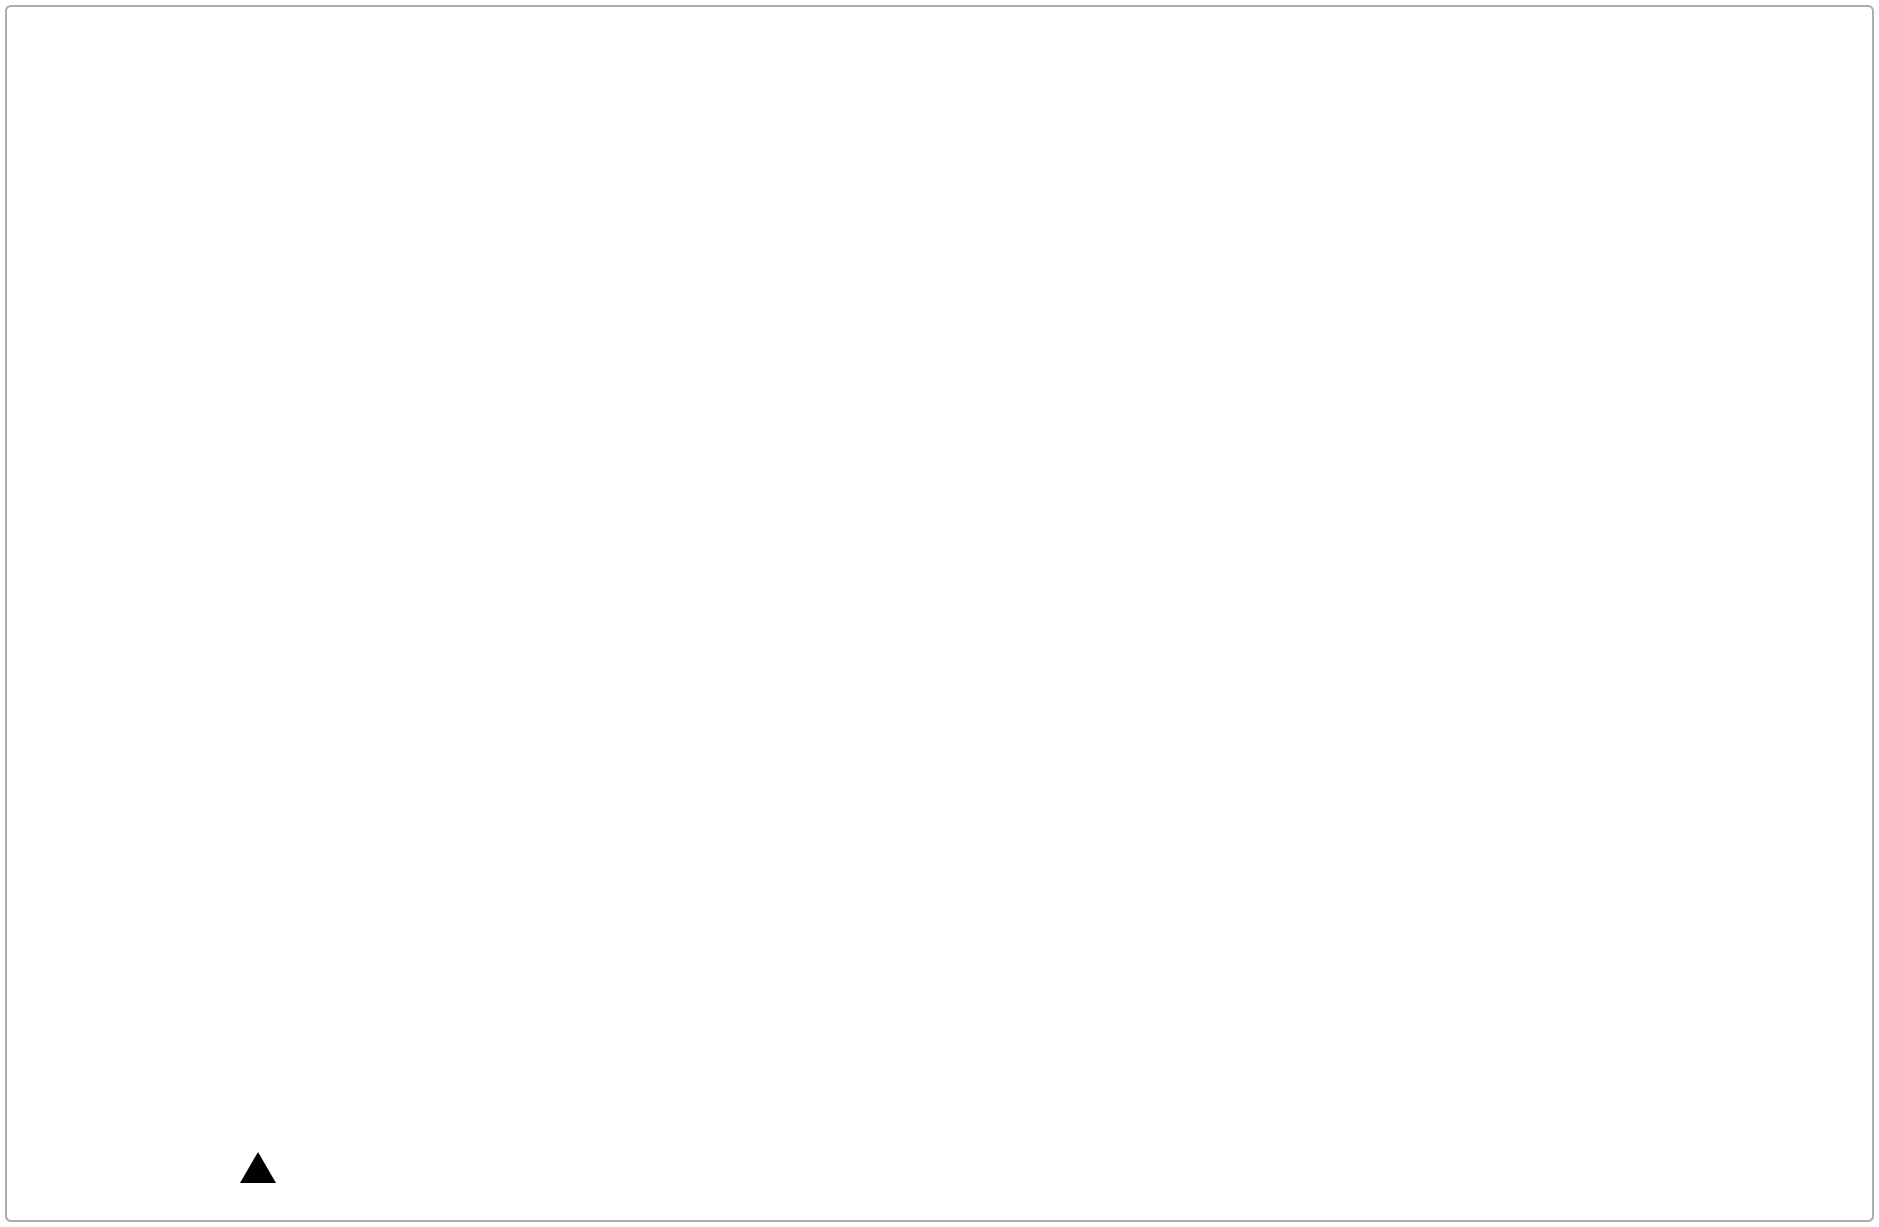 This screenshot has width=1879, height=1227. What do you see at coordinates (939, 1167) in the screenshot?
I see `legend` at bounding box center [939, 1167].